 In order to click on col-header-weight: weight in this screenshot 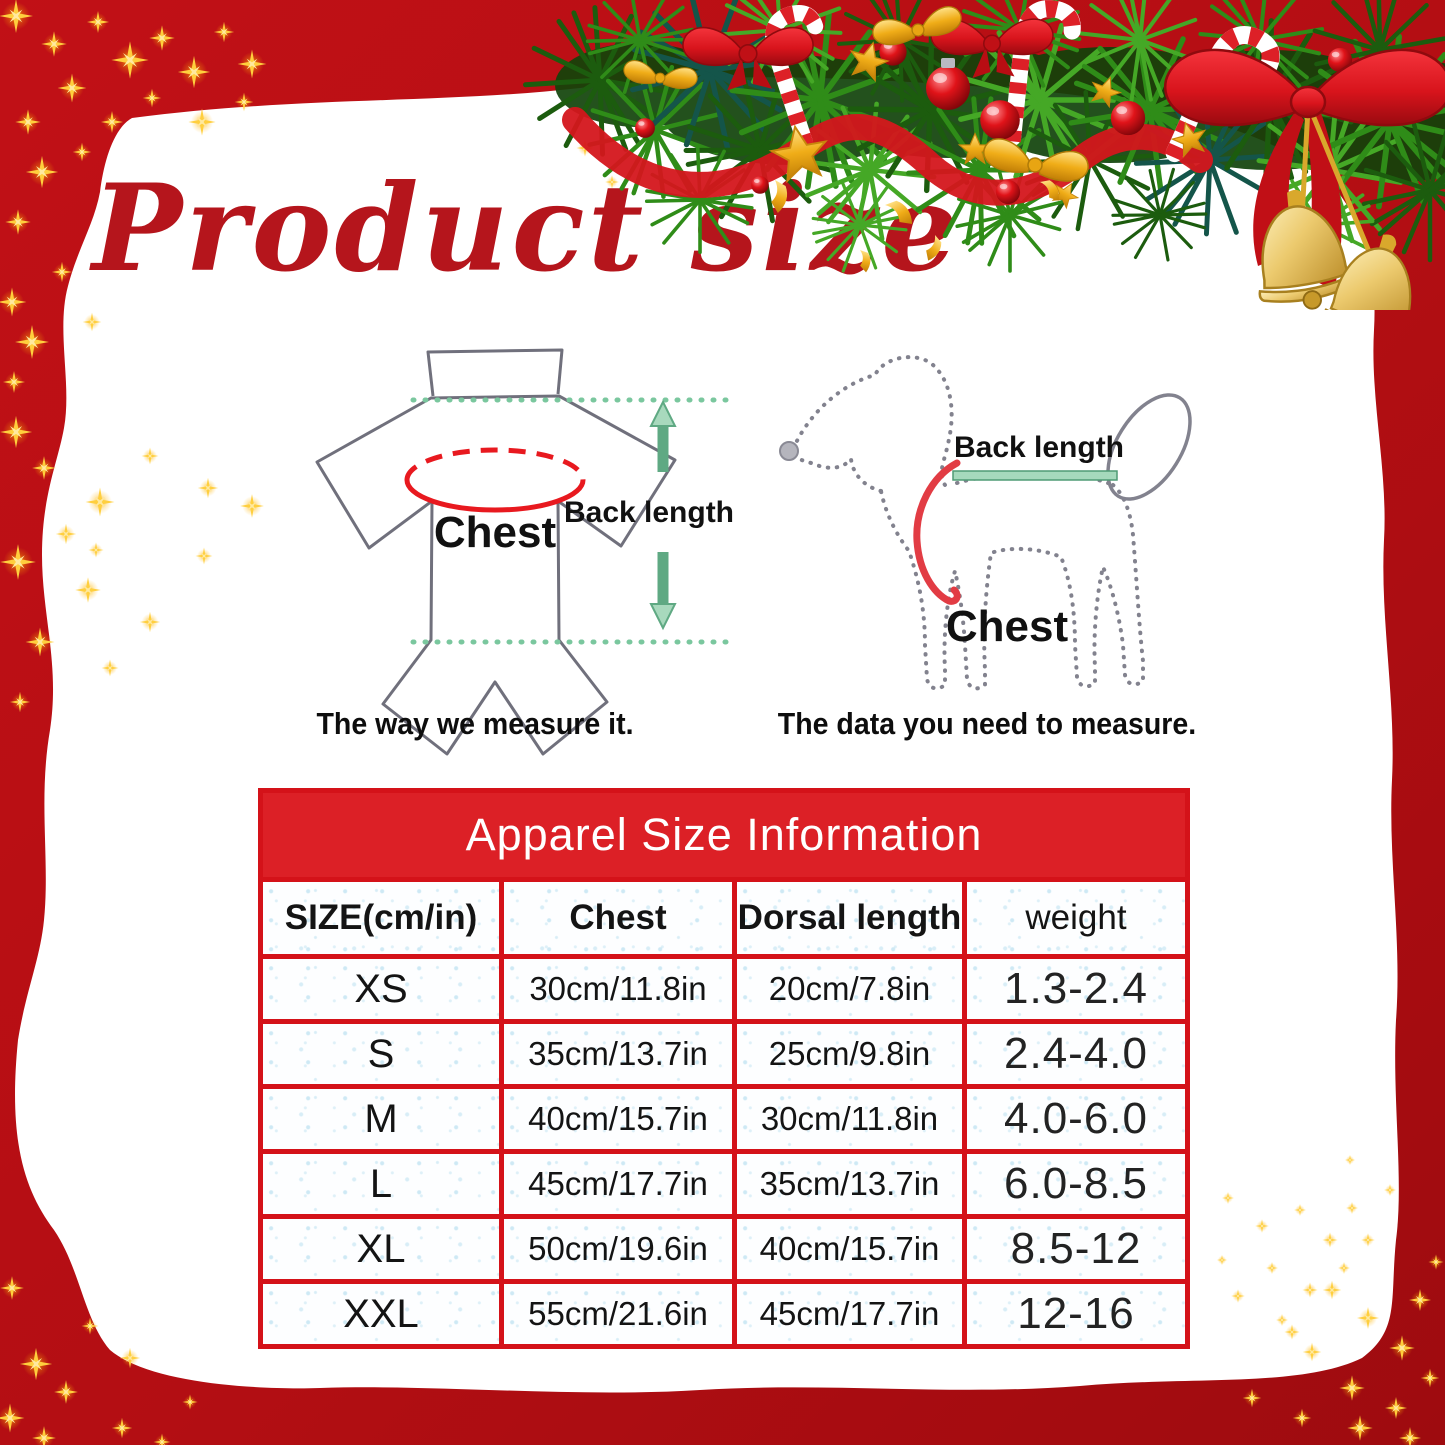, I will do `click(1076, 918)`.